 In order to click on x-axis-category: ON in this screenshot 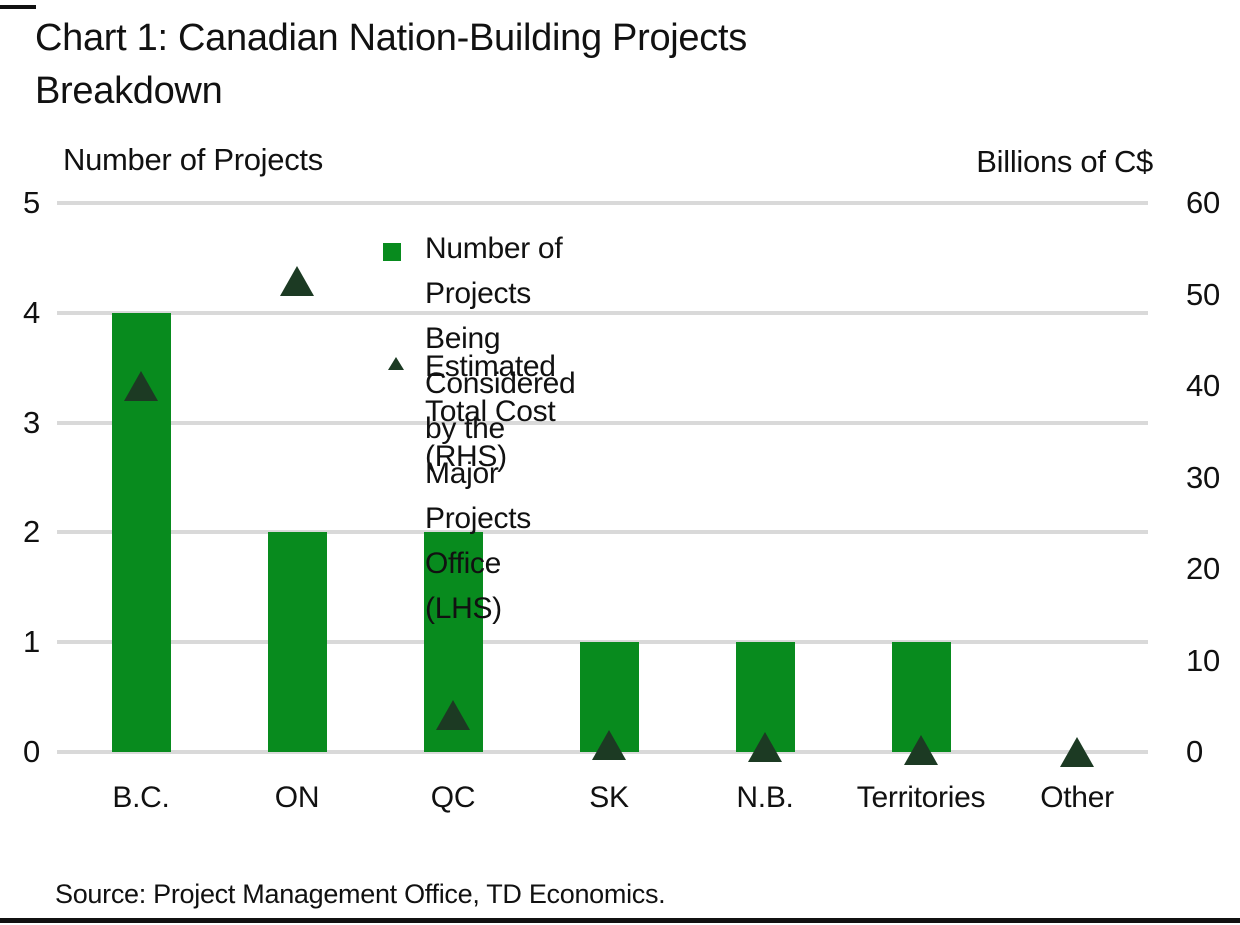, I will do `click(297, 797)`.